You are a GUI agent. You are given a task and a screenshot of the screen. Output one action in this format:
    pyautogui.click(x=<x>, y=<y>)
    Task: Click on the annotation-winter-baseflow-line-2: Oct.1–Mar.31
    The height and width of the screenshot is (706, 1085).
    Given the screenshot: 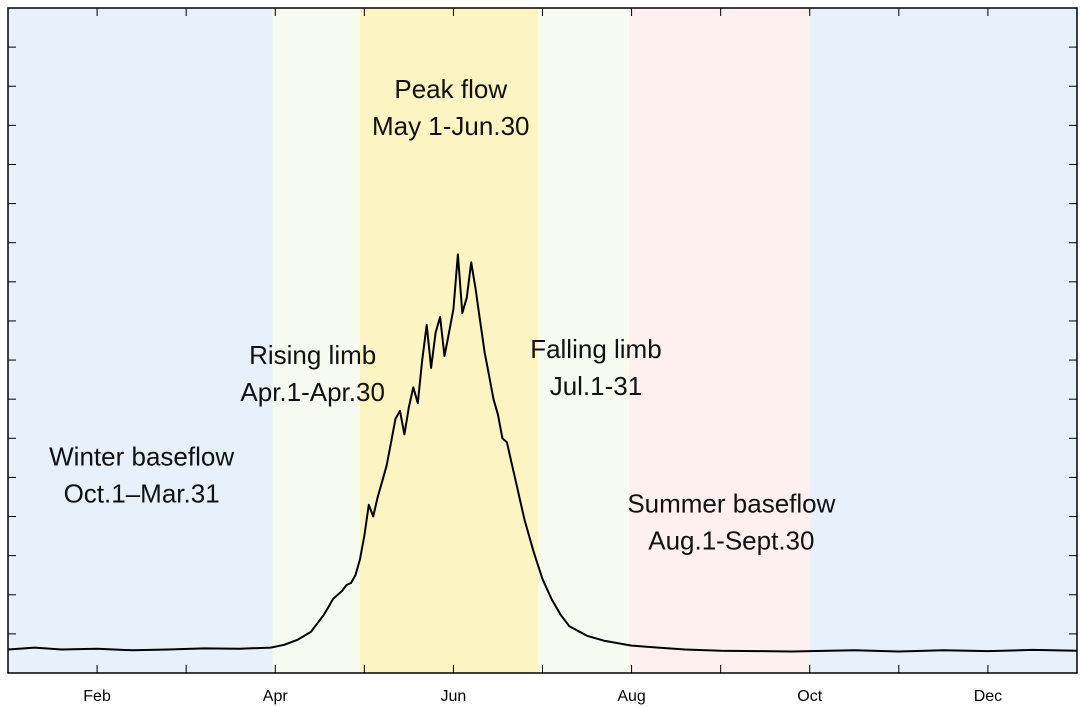 What is the action you would take?
    pyautogui.click(x=142, y=494)
    